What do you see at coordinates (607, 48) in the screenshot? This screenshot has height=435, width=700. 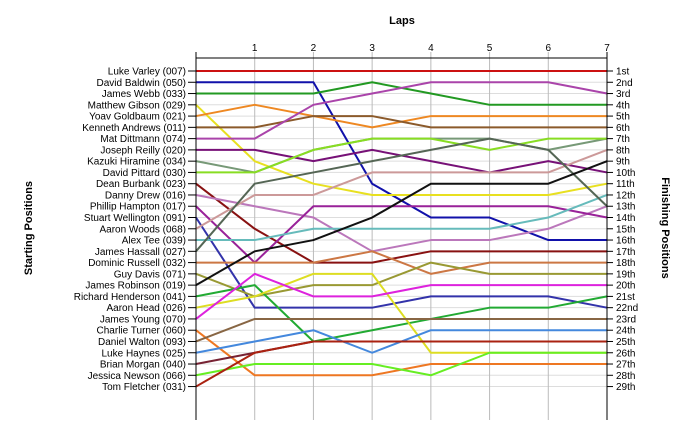 I see `x-tick-label: 7` at bounding box center [607, 48].